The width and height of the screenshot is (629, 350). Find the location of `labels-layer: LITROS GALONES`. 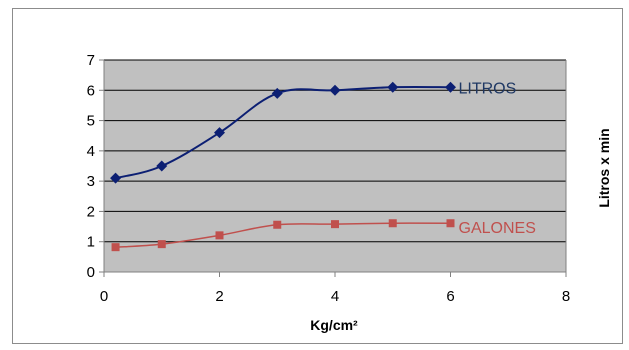

labels-layer: LITROS GALONES is located at coordinates (497, 158).